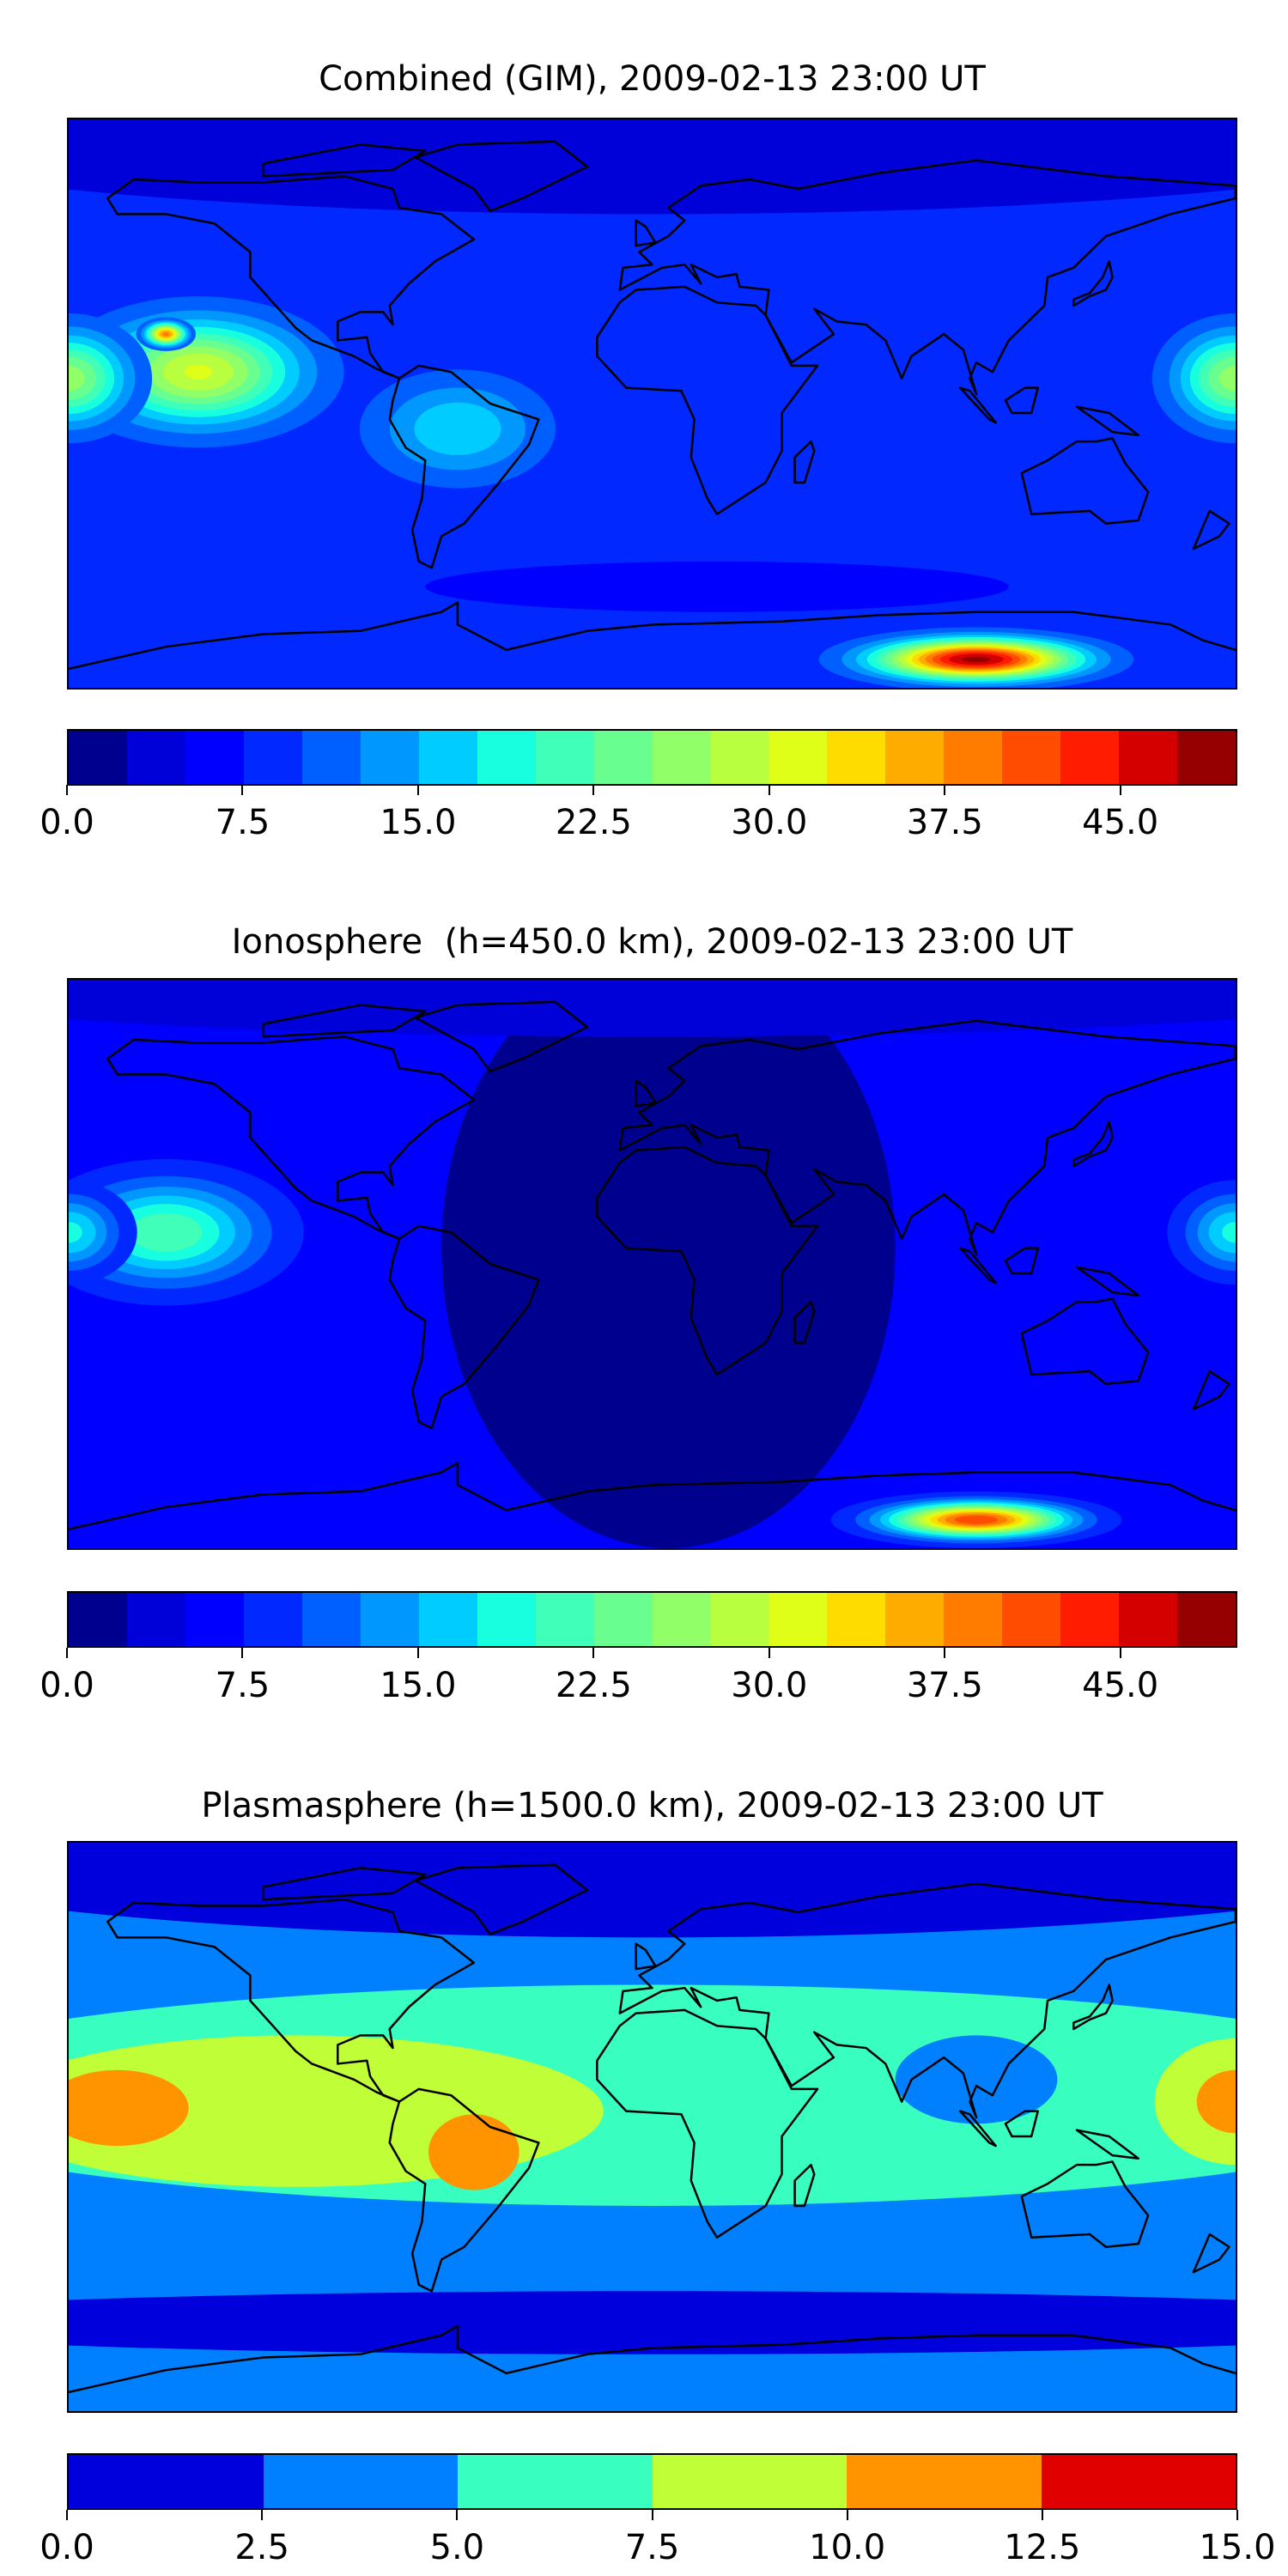 Image resolution: width=1288 pixels, height=2576 pixels. What do you see at coordinates (1120, 823) in the screenshot?
I see `colorbar-tick-label: 45.0` at bounding box center [1120, 823].